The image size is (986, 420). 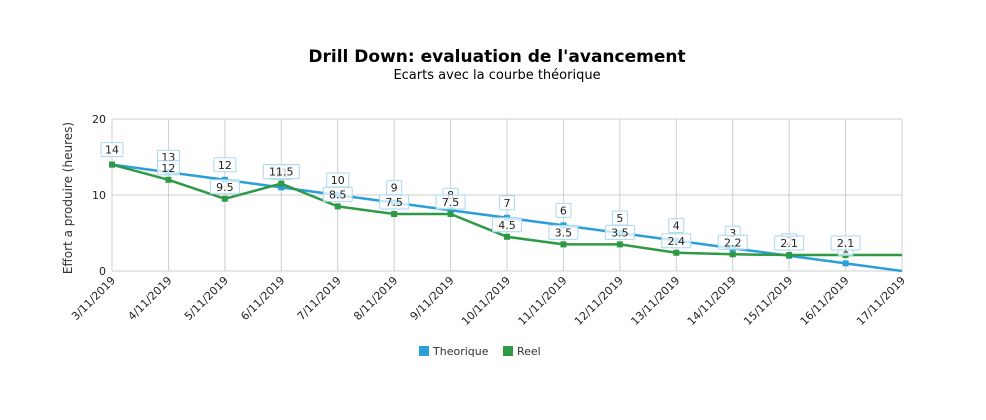 I want to click on x-tick-label: 15/11/2019, so click(x=768, y=301).